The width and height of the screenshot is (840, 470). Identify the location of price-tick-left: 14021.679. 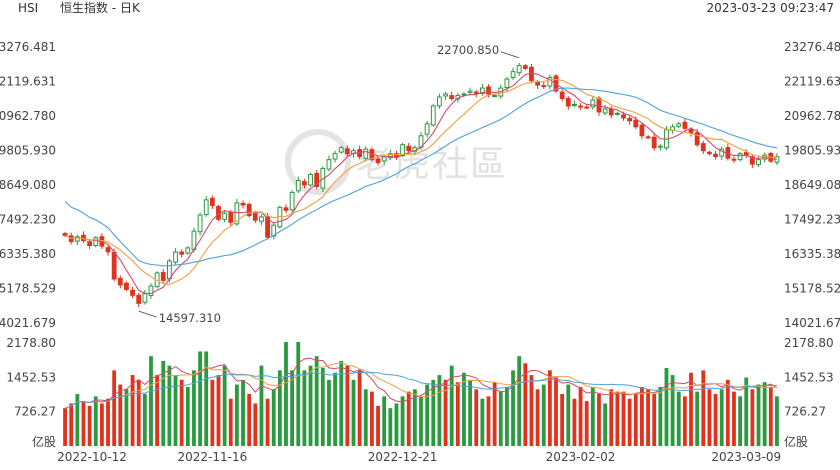
(28, 323).